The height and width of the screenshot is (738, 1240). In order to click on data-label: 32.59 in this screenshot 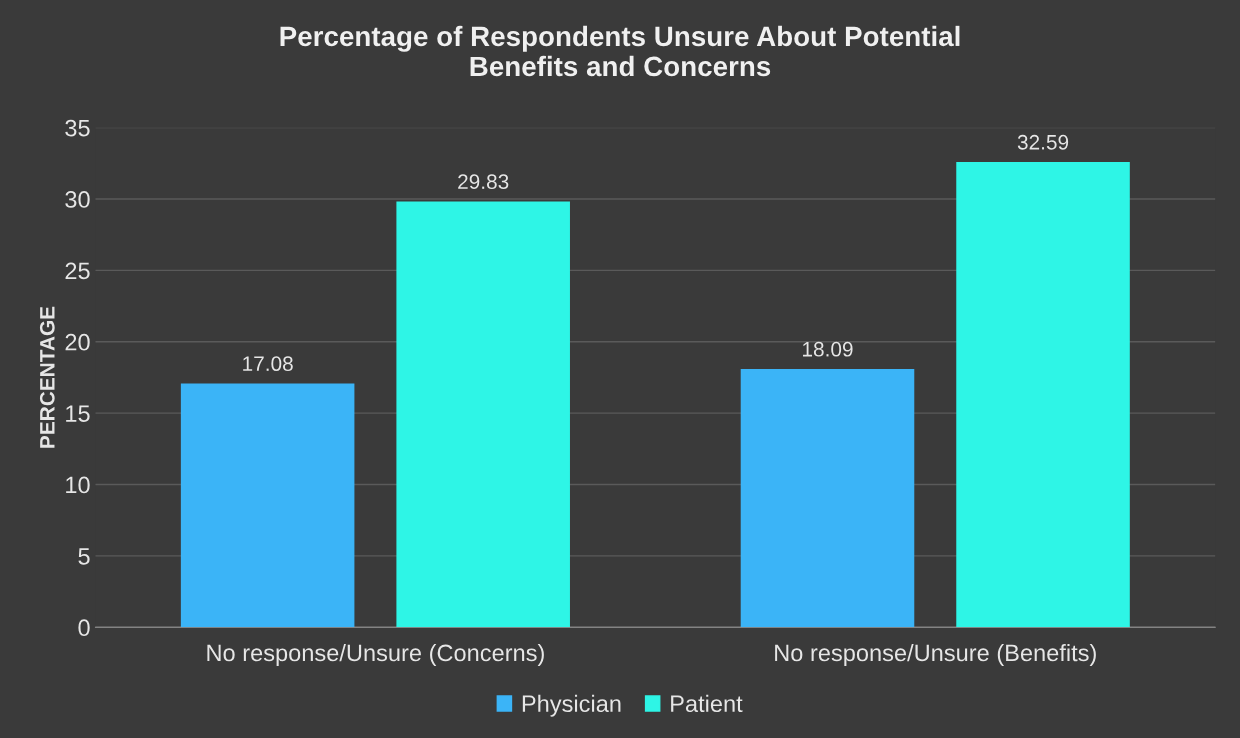, I will do `click(1043, 142)`.